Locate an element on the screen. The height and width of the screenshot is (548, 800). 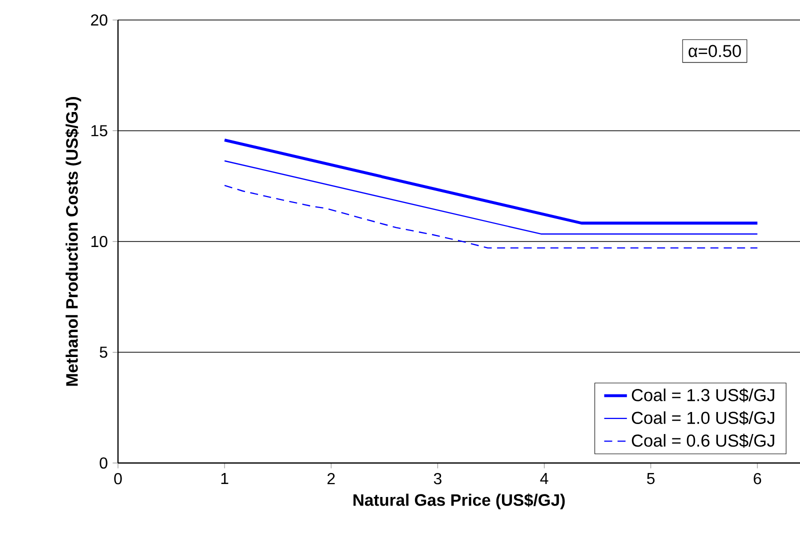
legend-label: Coal = 1.3 US$/GJ is located at coordinates (703, 395).